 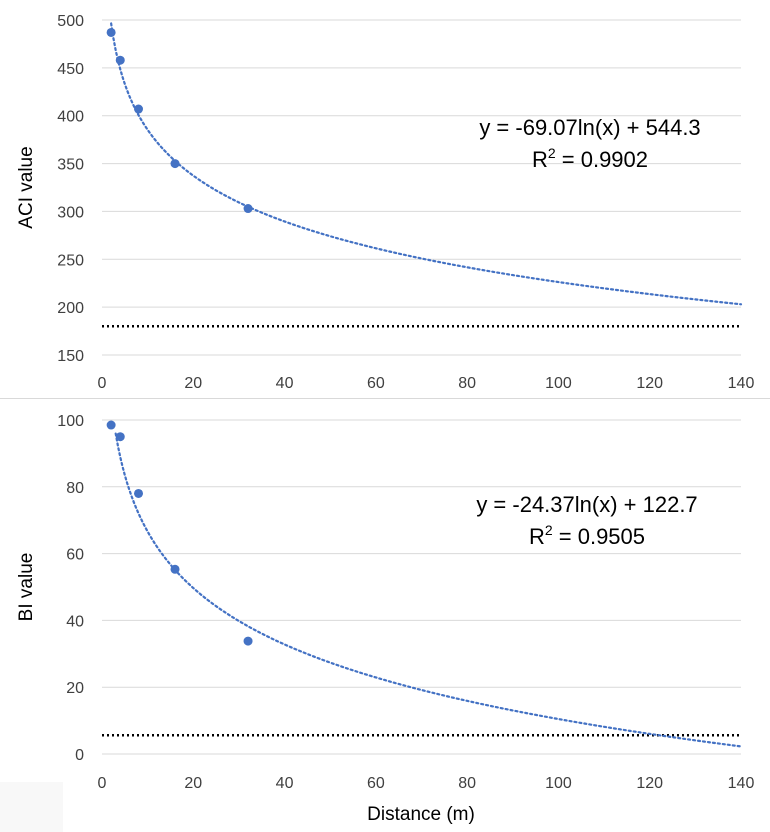 What do you see at coordinates (26, 187) in the screenshot?
I see `y-axis-title: ACI value` at bounding box center [26, 187].